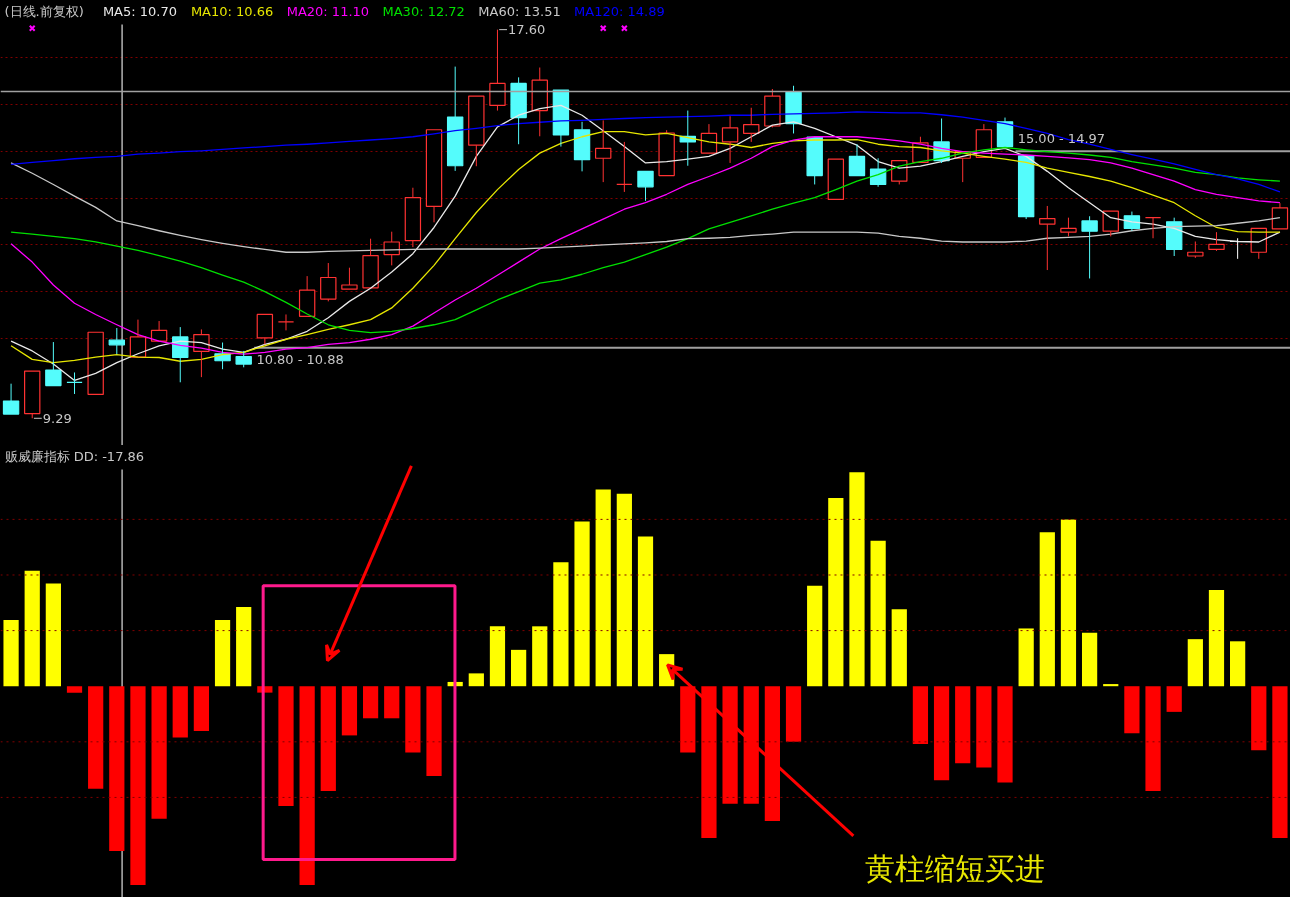 Image resolution: width=1295 pixels, height=903 pixels. What do you see at coordinates (232, 11) in the screenshot?
I see `text: MA10: 10.66` at bounding box center [232, 11].